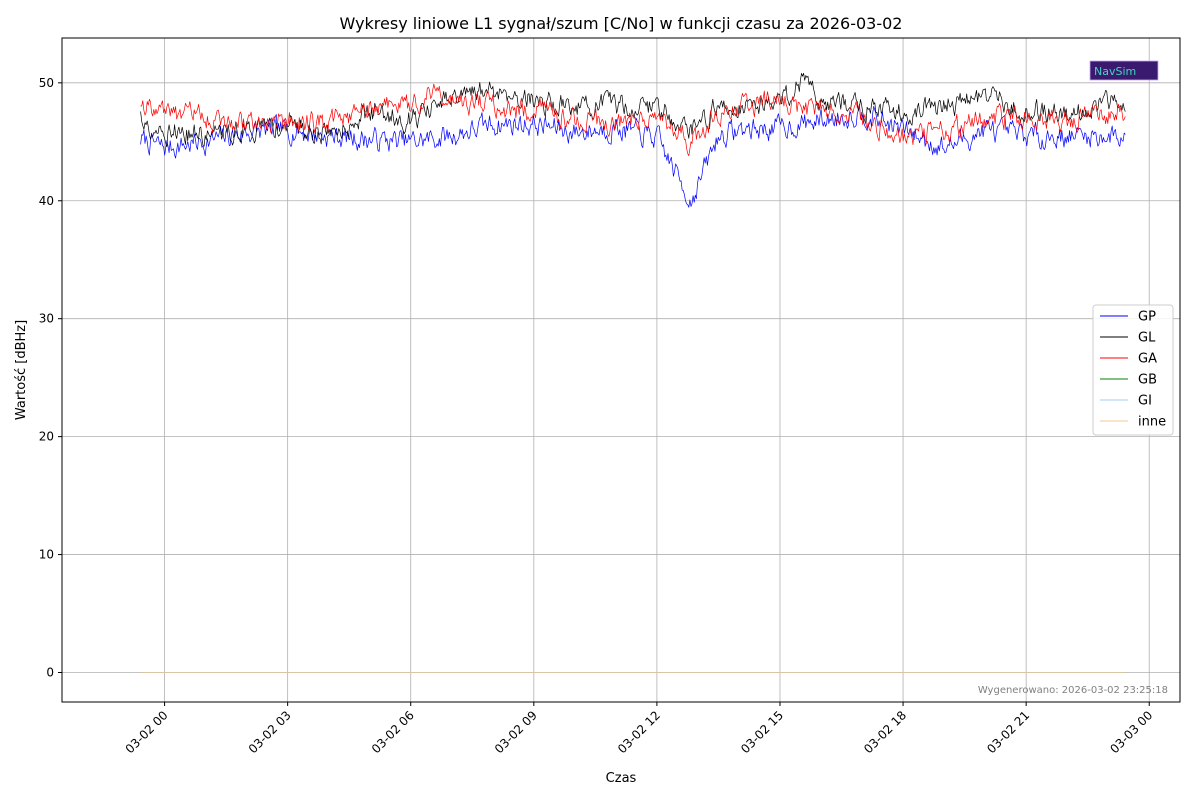 The height and width of the screenshot is (800, 1200). I want to click on y-tick-label: 30, so click(46, 319).